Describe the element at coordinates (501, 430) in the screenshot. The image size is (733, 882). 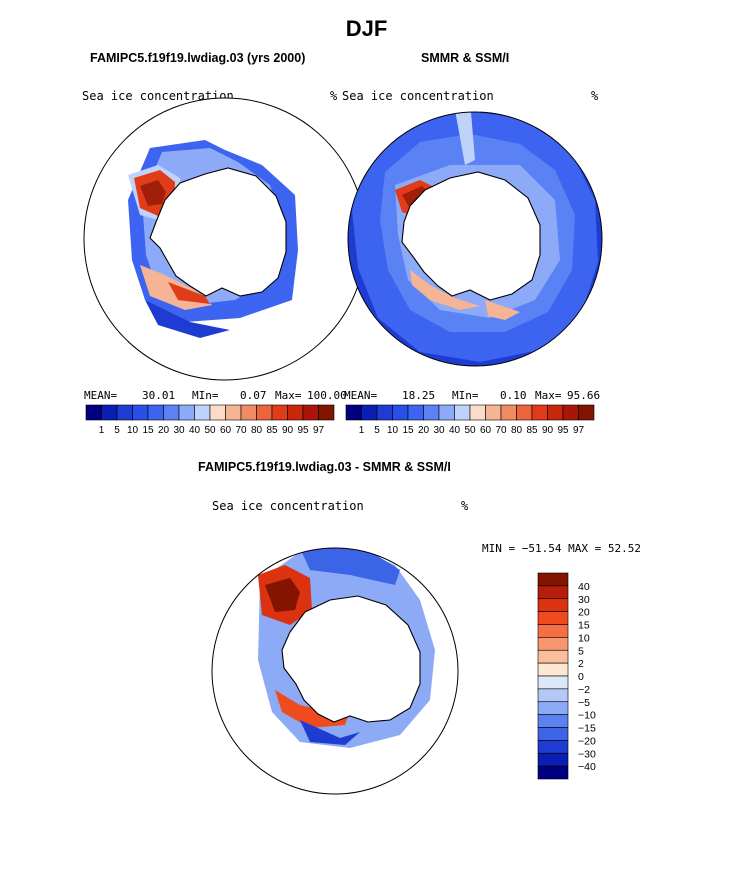
I see `panel2-colorbar-tick-label: 70` at that location.